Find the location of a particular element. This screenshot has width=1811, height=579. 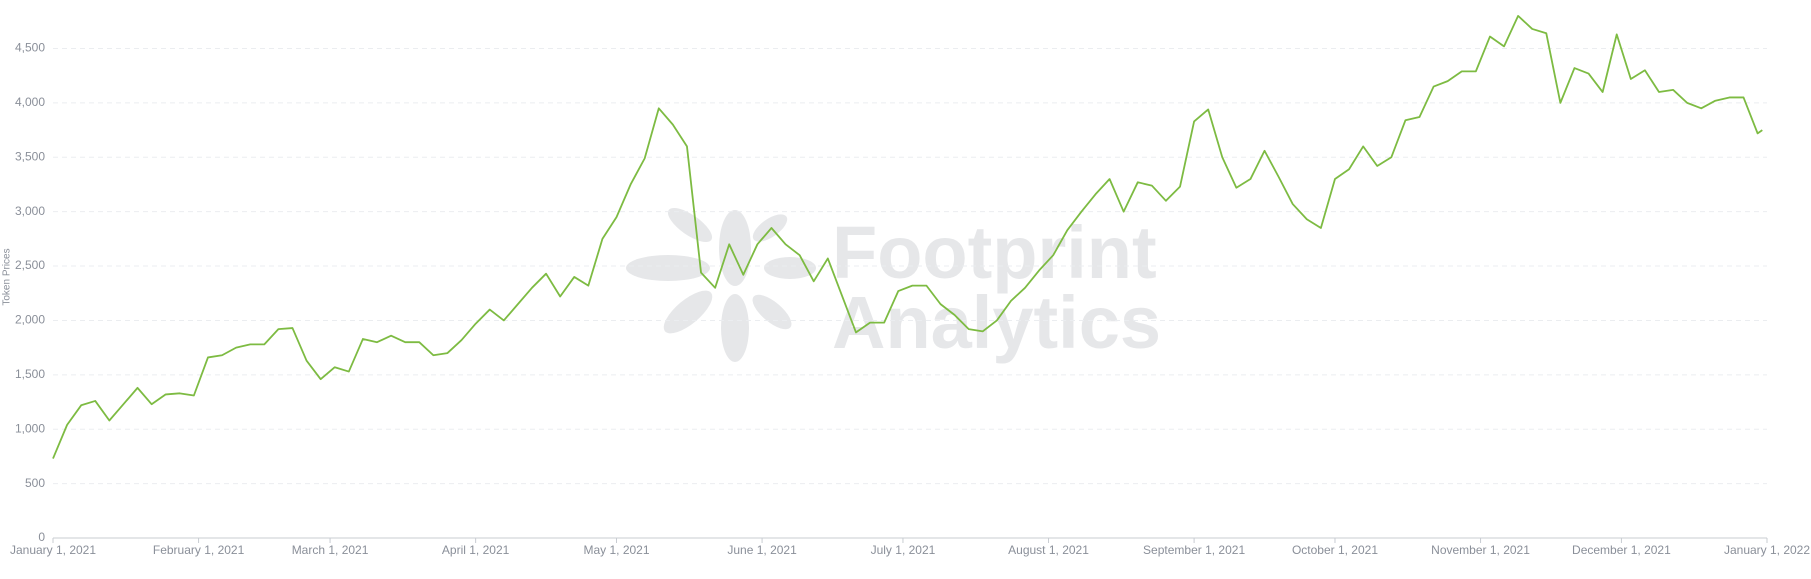

x-tick-label: May 1, 2021 is located at coordinates (616, 550).